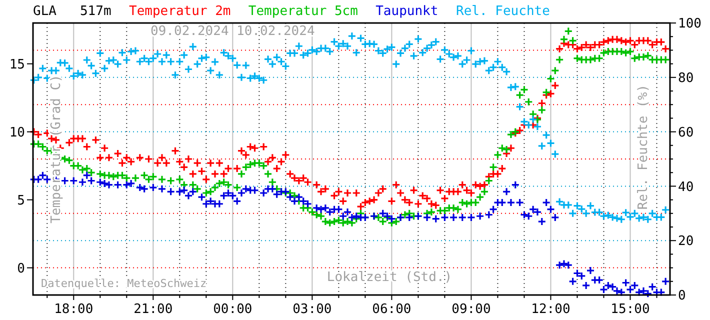 Image resolution: width=710 pixels, height=320 pixels. What do you see at coordinates (56, 149) in the screenshot?
I see `y-axis-title: Temperatur (Grad C)` at bounding box center [56, 149].